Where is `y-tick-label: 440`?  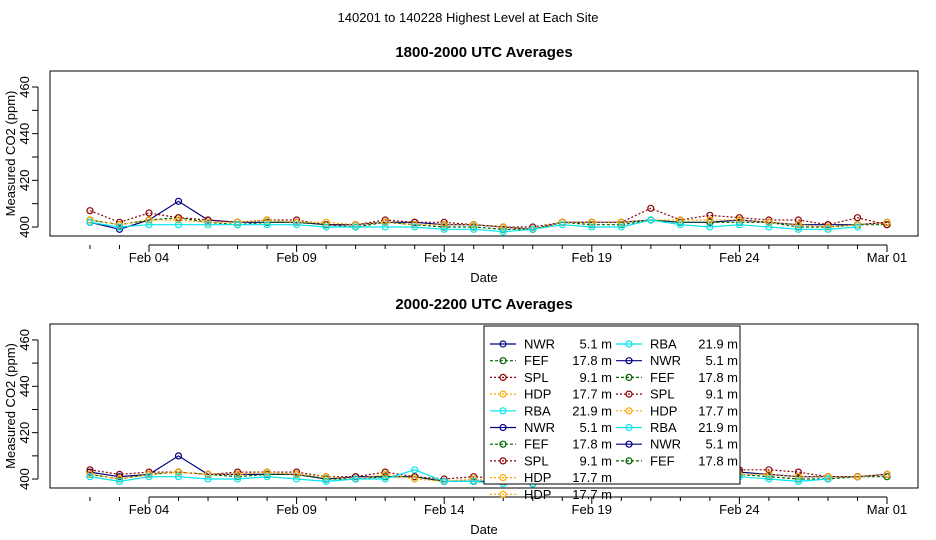 y-tick-label: 440 is located at coordinates (24, 134).